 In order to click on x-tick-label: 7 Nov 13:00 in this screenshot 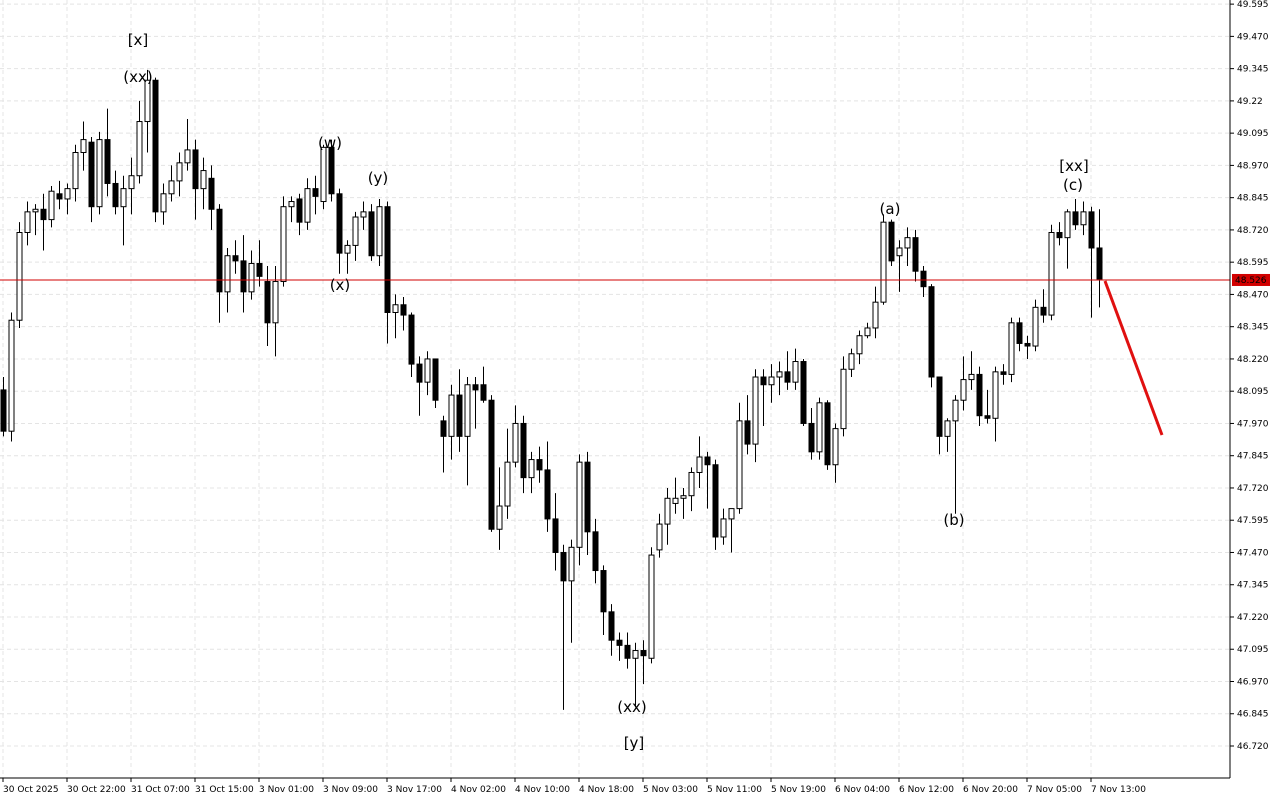, I will do `click(1118, 790)`.